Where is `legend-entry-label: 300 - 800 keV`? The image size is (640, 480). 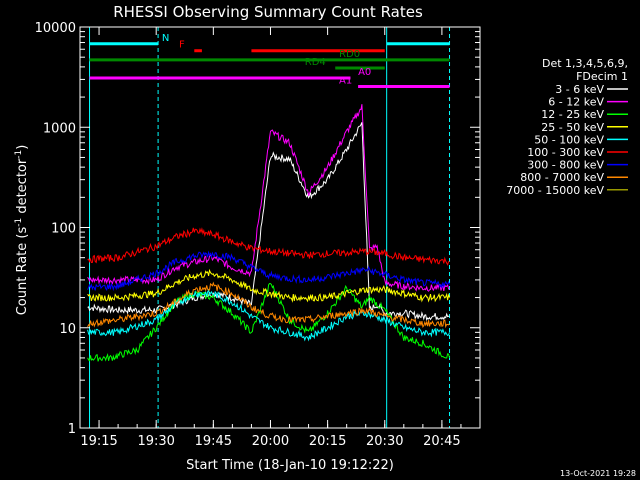
legend-entry-label: 300 - 800 keV is located at coordinates (565, 165).